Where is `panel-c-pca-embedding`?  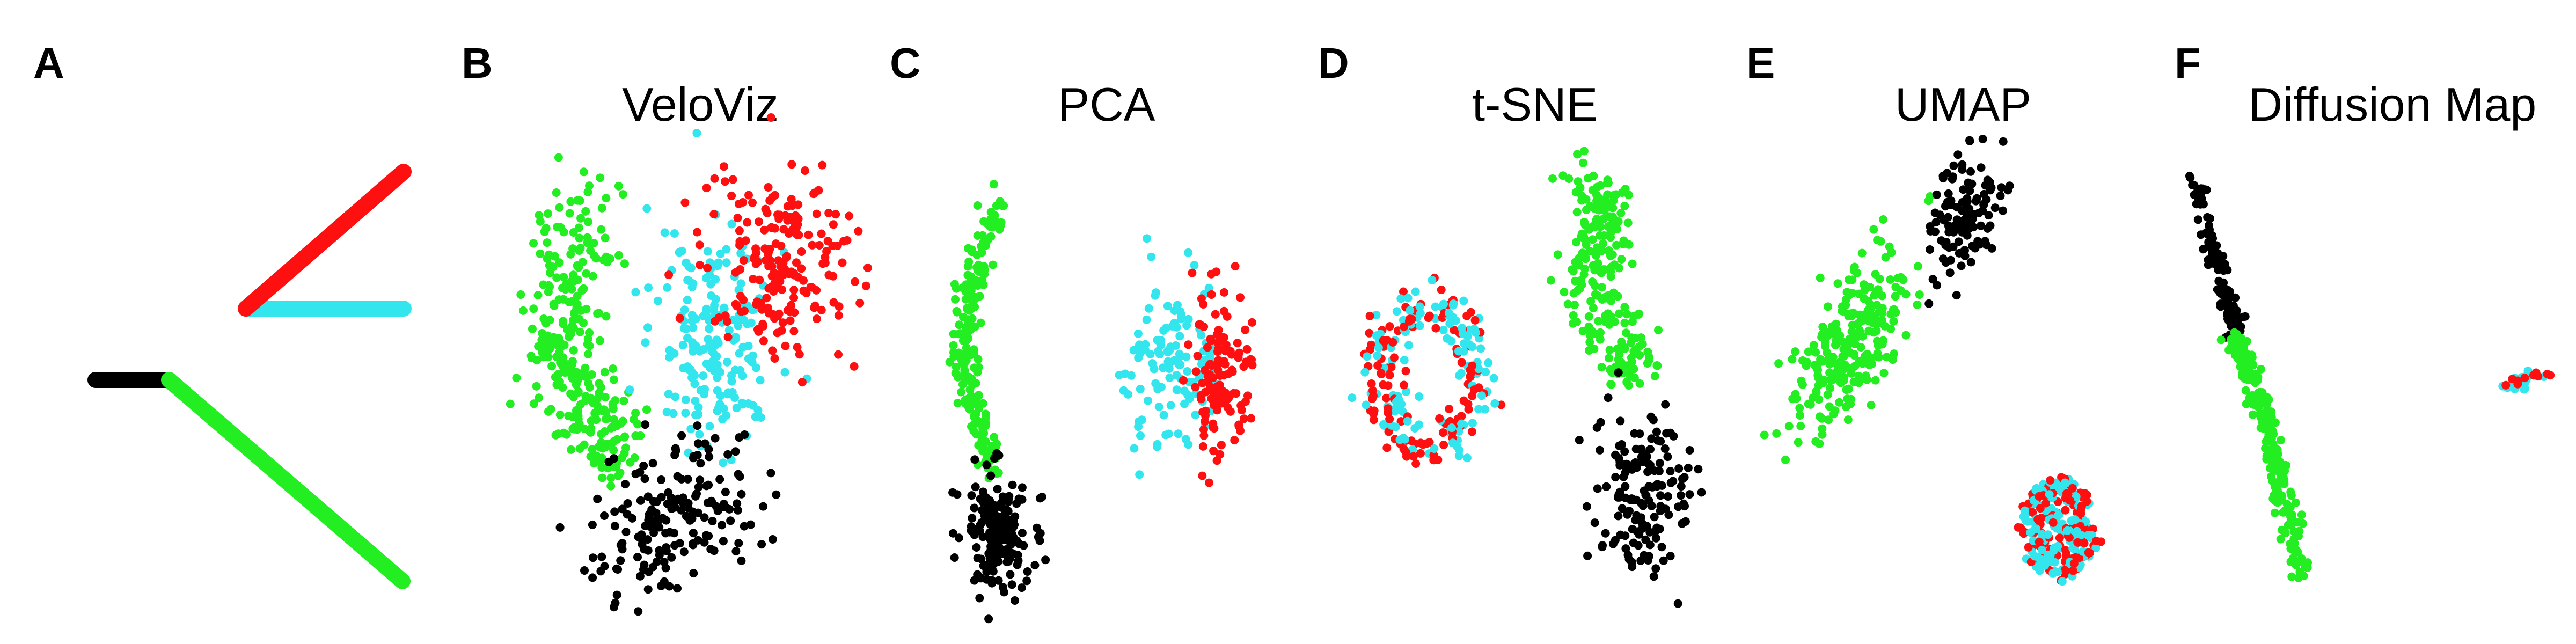 panel-c-pca-embedding is located at coordinates (1101, 402).